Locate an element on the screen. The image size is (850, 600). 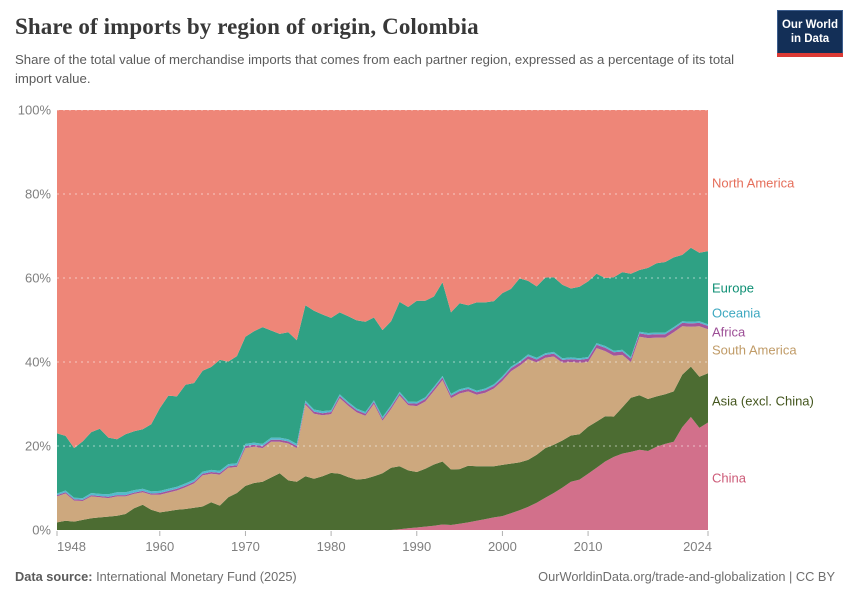
legend-label-china: China is located at coordinates (729, 478).